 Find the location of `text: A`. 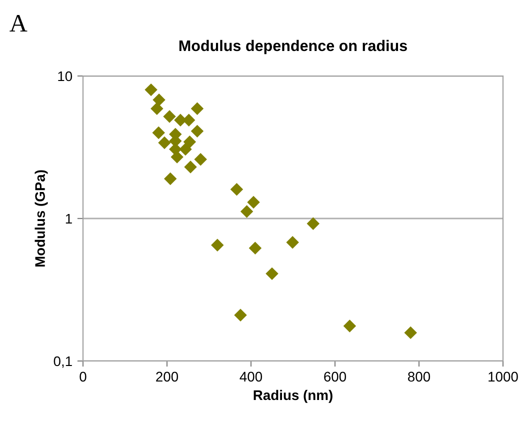

text: A is located at coordinates (19, 23).